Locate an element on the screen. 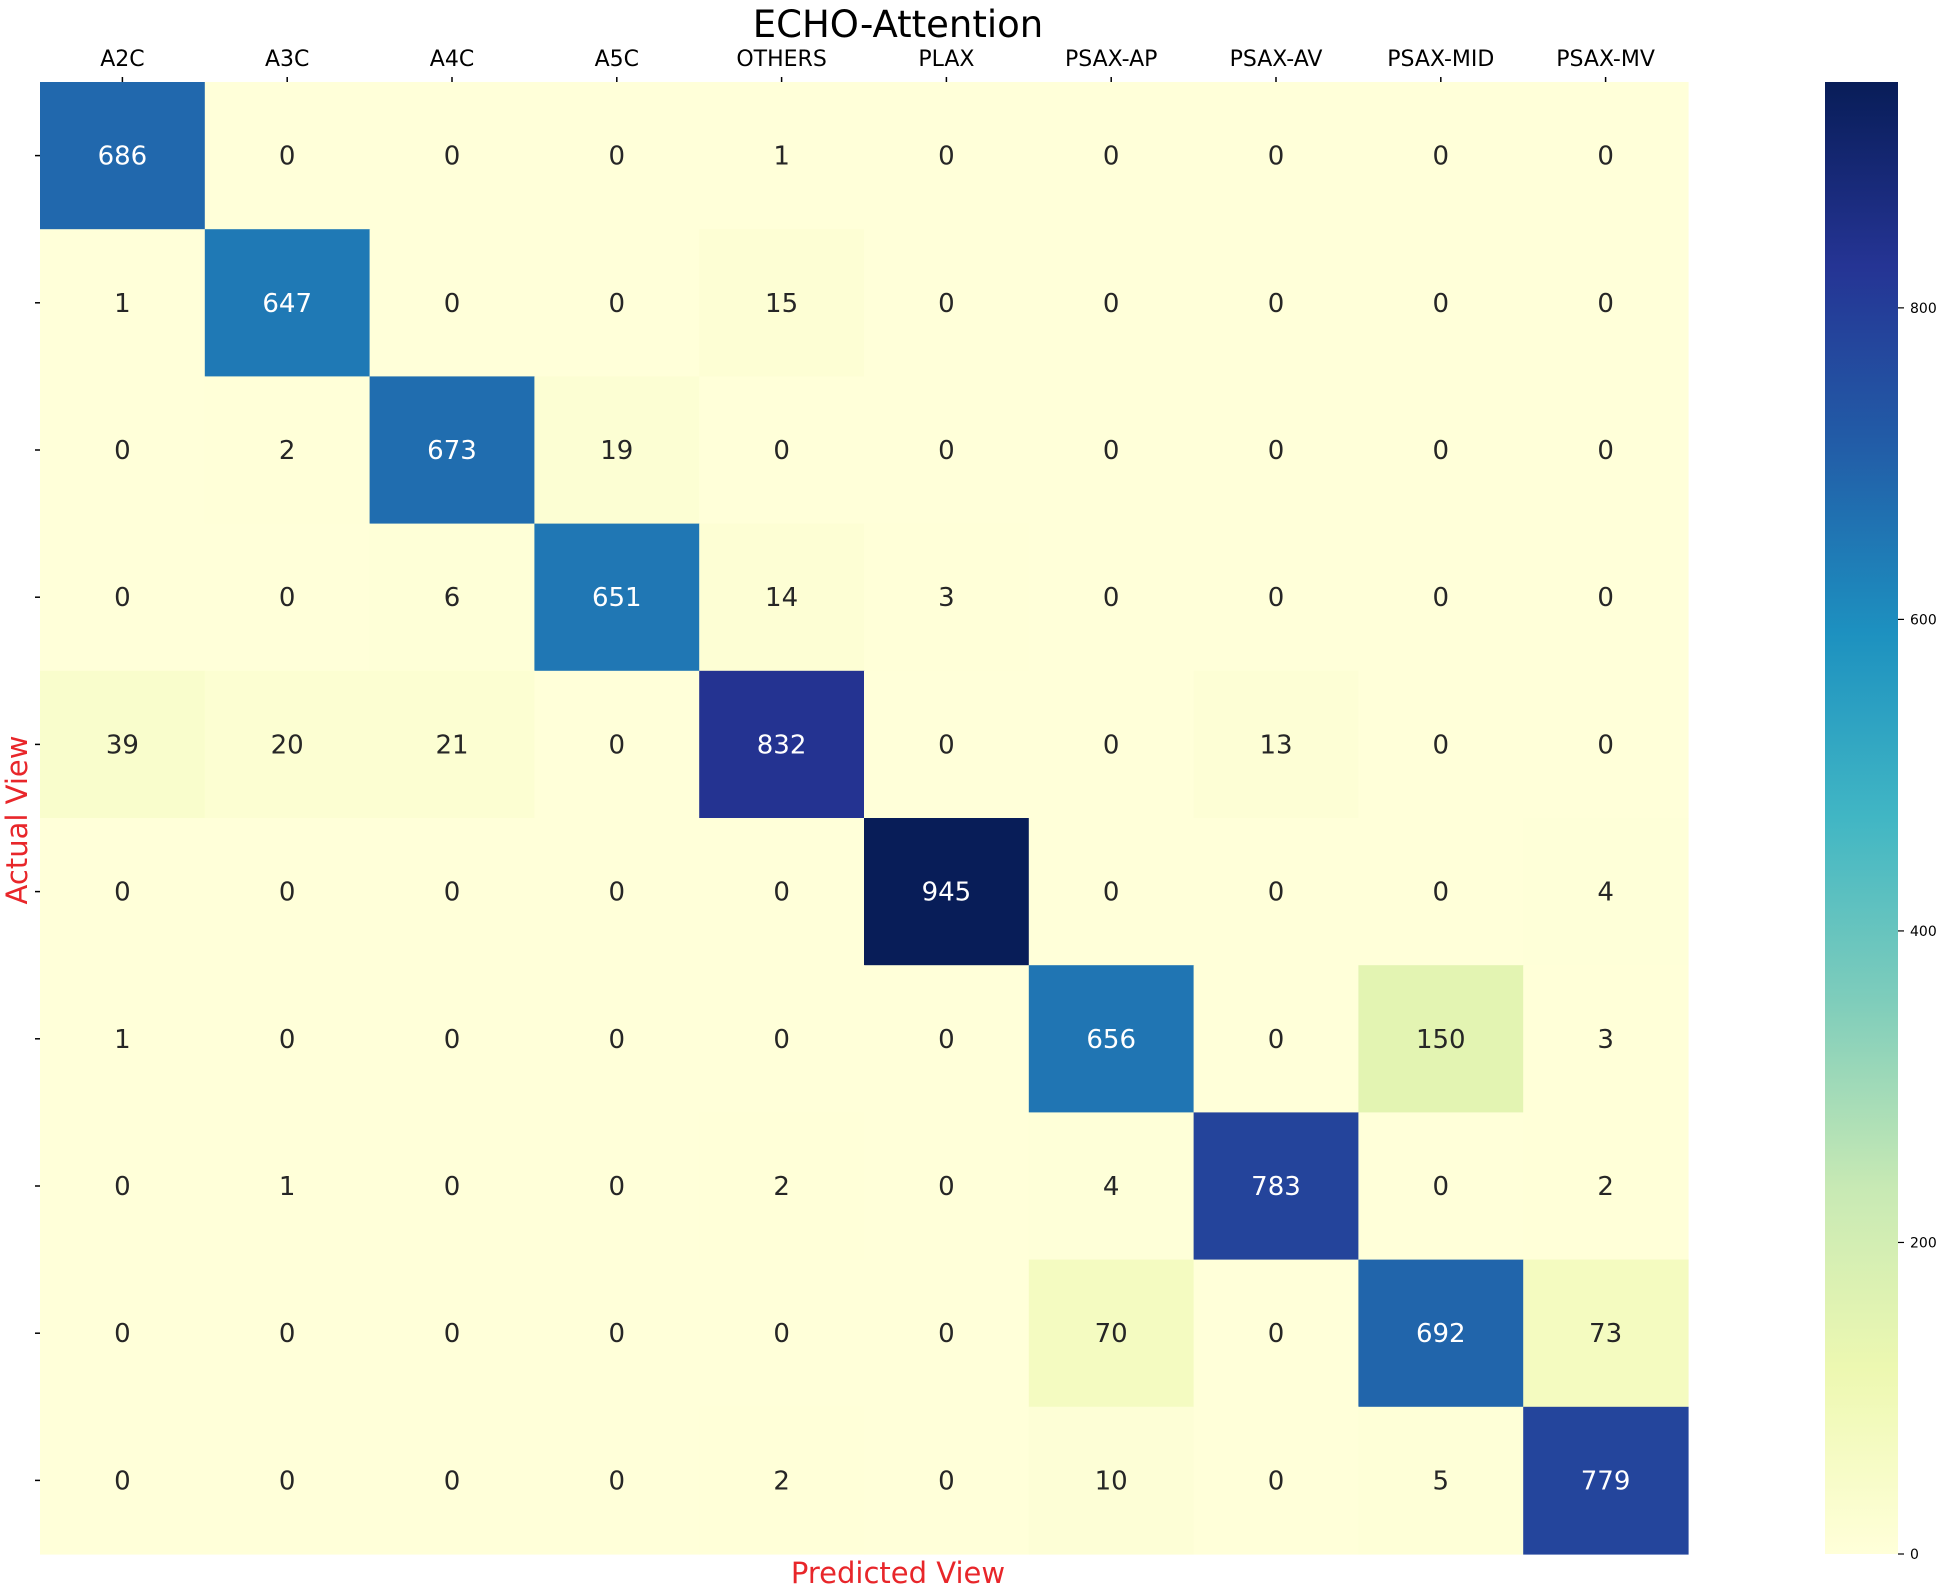 This screenshot has width=1940, height=1590. x-tick-label: PSAX-MID is located at coordinates (1440, 59).